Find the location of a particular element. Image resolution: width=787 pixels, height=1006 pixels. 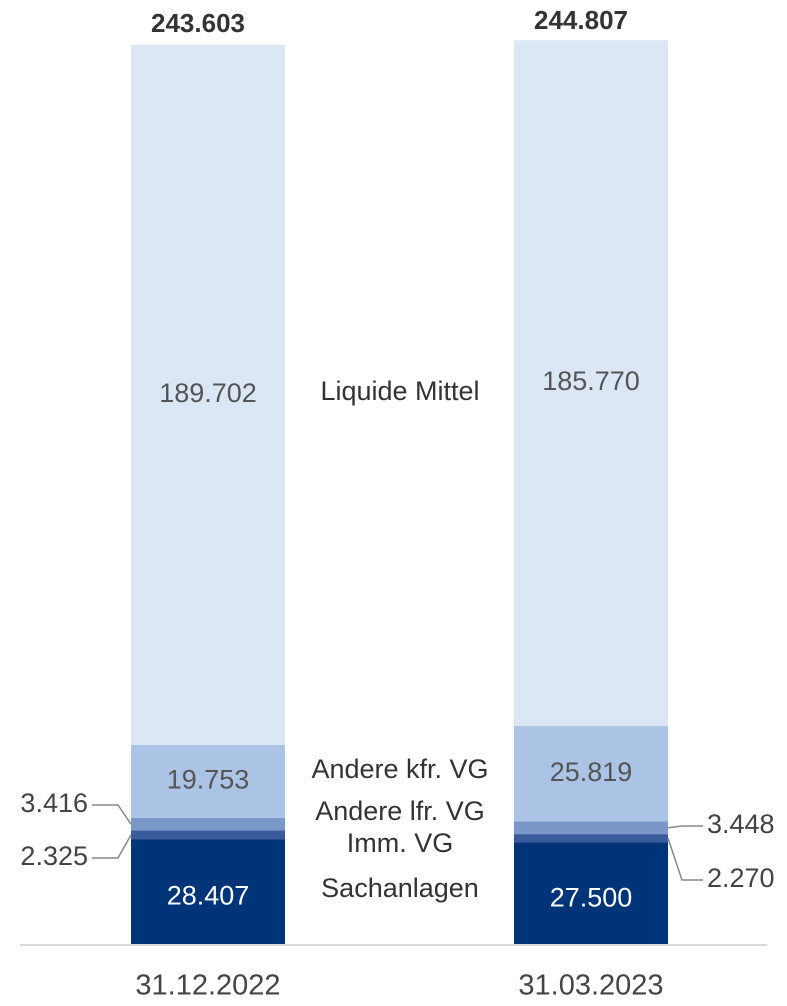

value-label: 3.448 is located at coordinates (741, 824).